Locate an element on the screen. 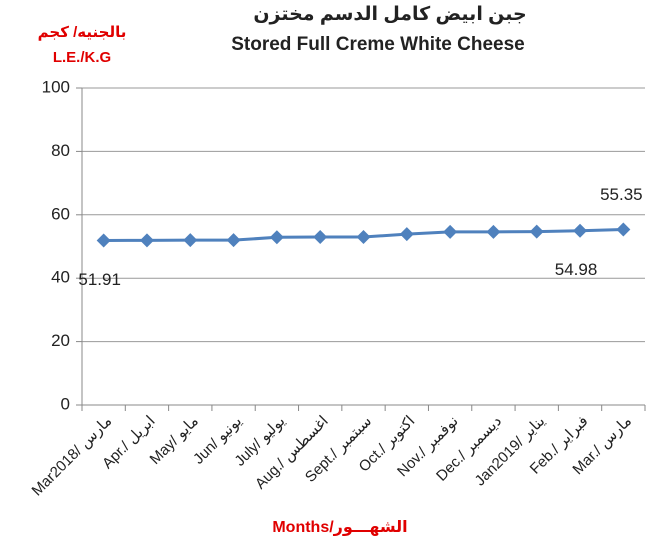 The width and height of the screenshot is (653, 547). y-unit-en: L.E./K.G is located at coordinates (82, 57).